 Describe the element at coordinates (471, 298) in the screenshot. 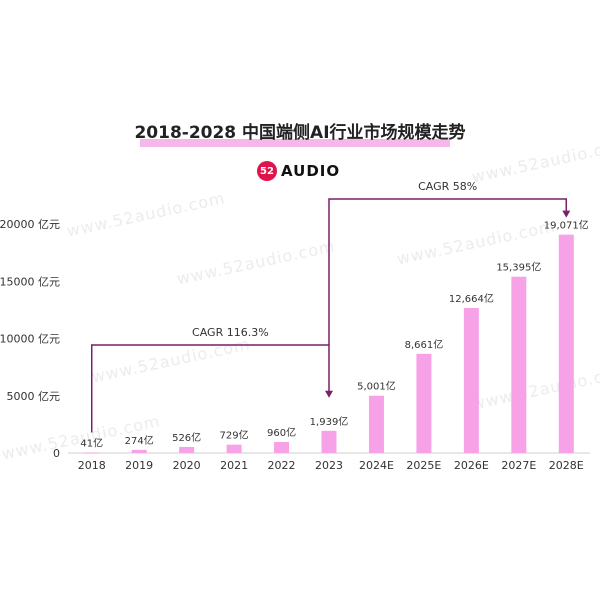

I see `data-label: 12,664亿` at that location.